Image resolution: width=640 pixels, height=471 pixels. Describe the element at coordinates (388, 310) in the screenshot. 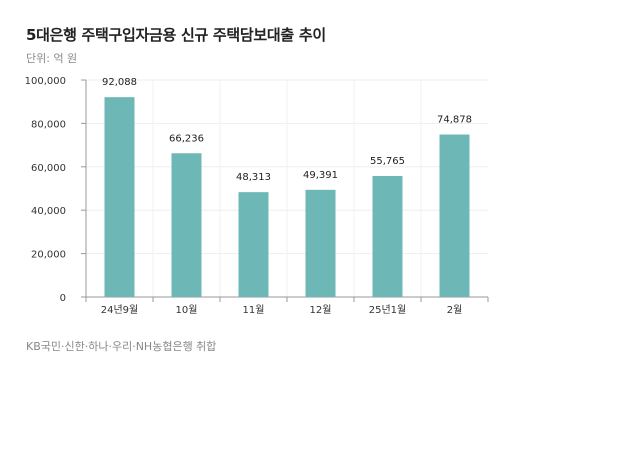

I see `x-tick-label: 25년1월` at that location.